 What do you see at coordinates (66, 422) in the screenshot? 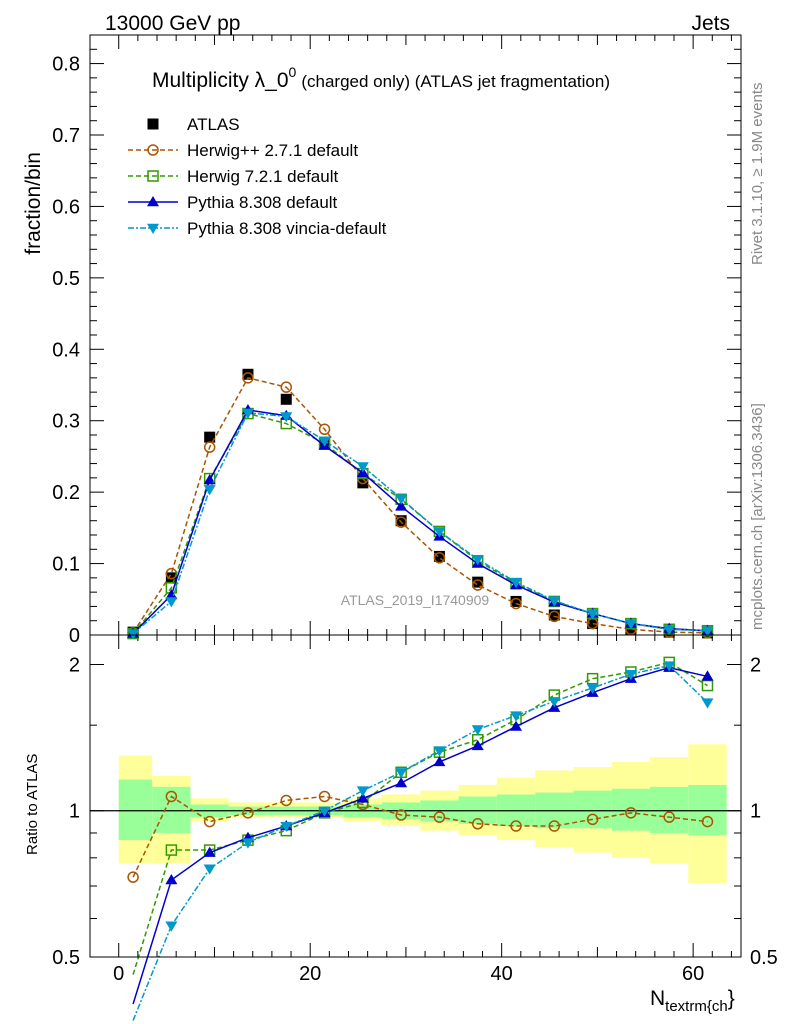
I see `y-tick-label: 0.3` at bounding box center [66, 422].